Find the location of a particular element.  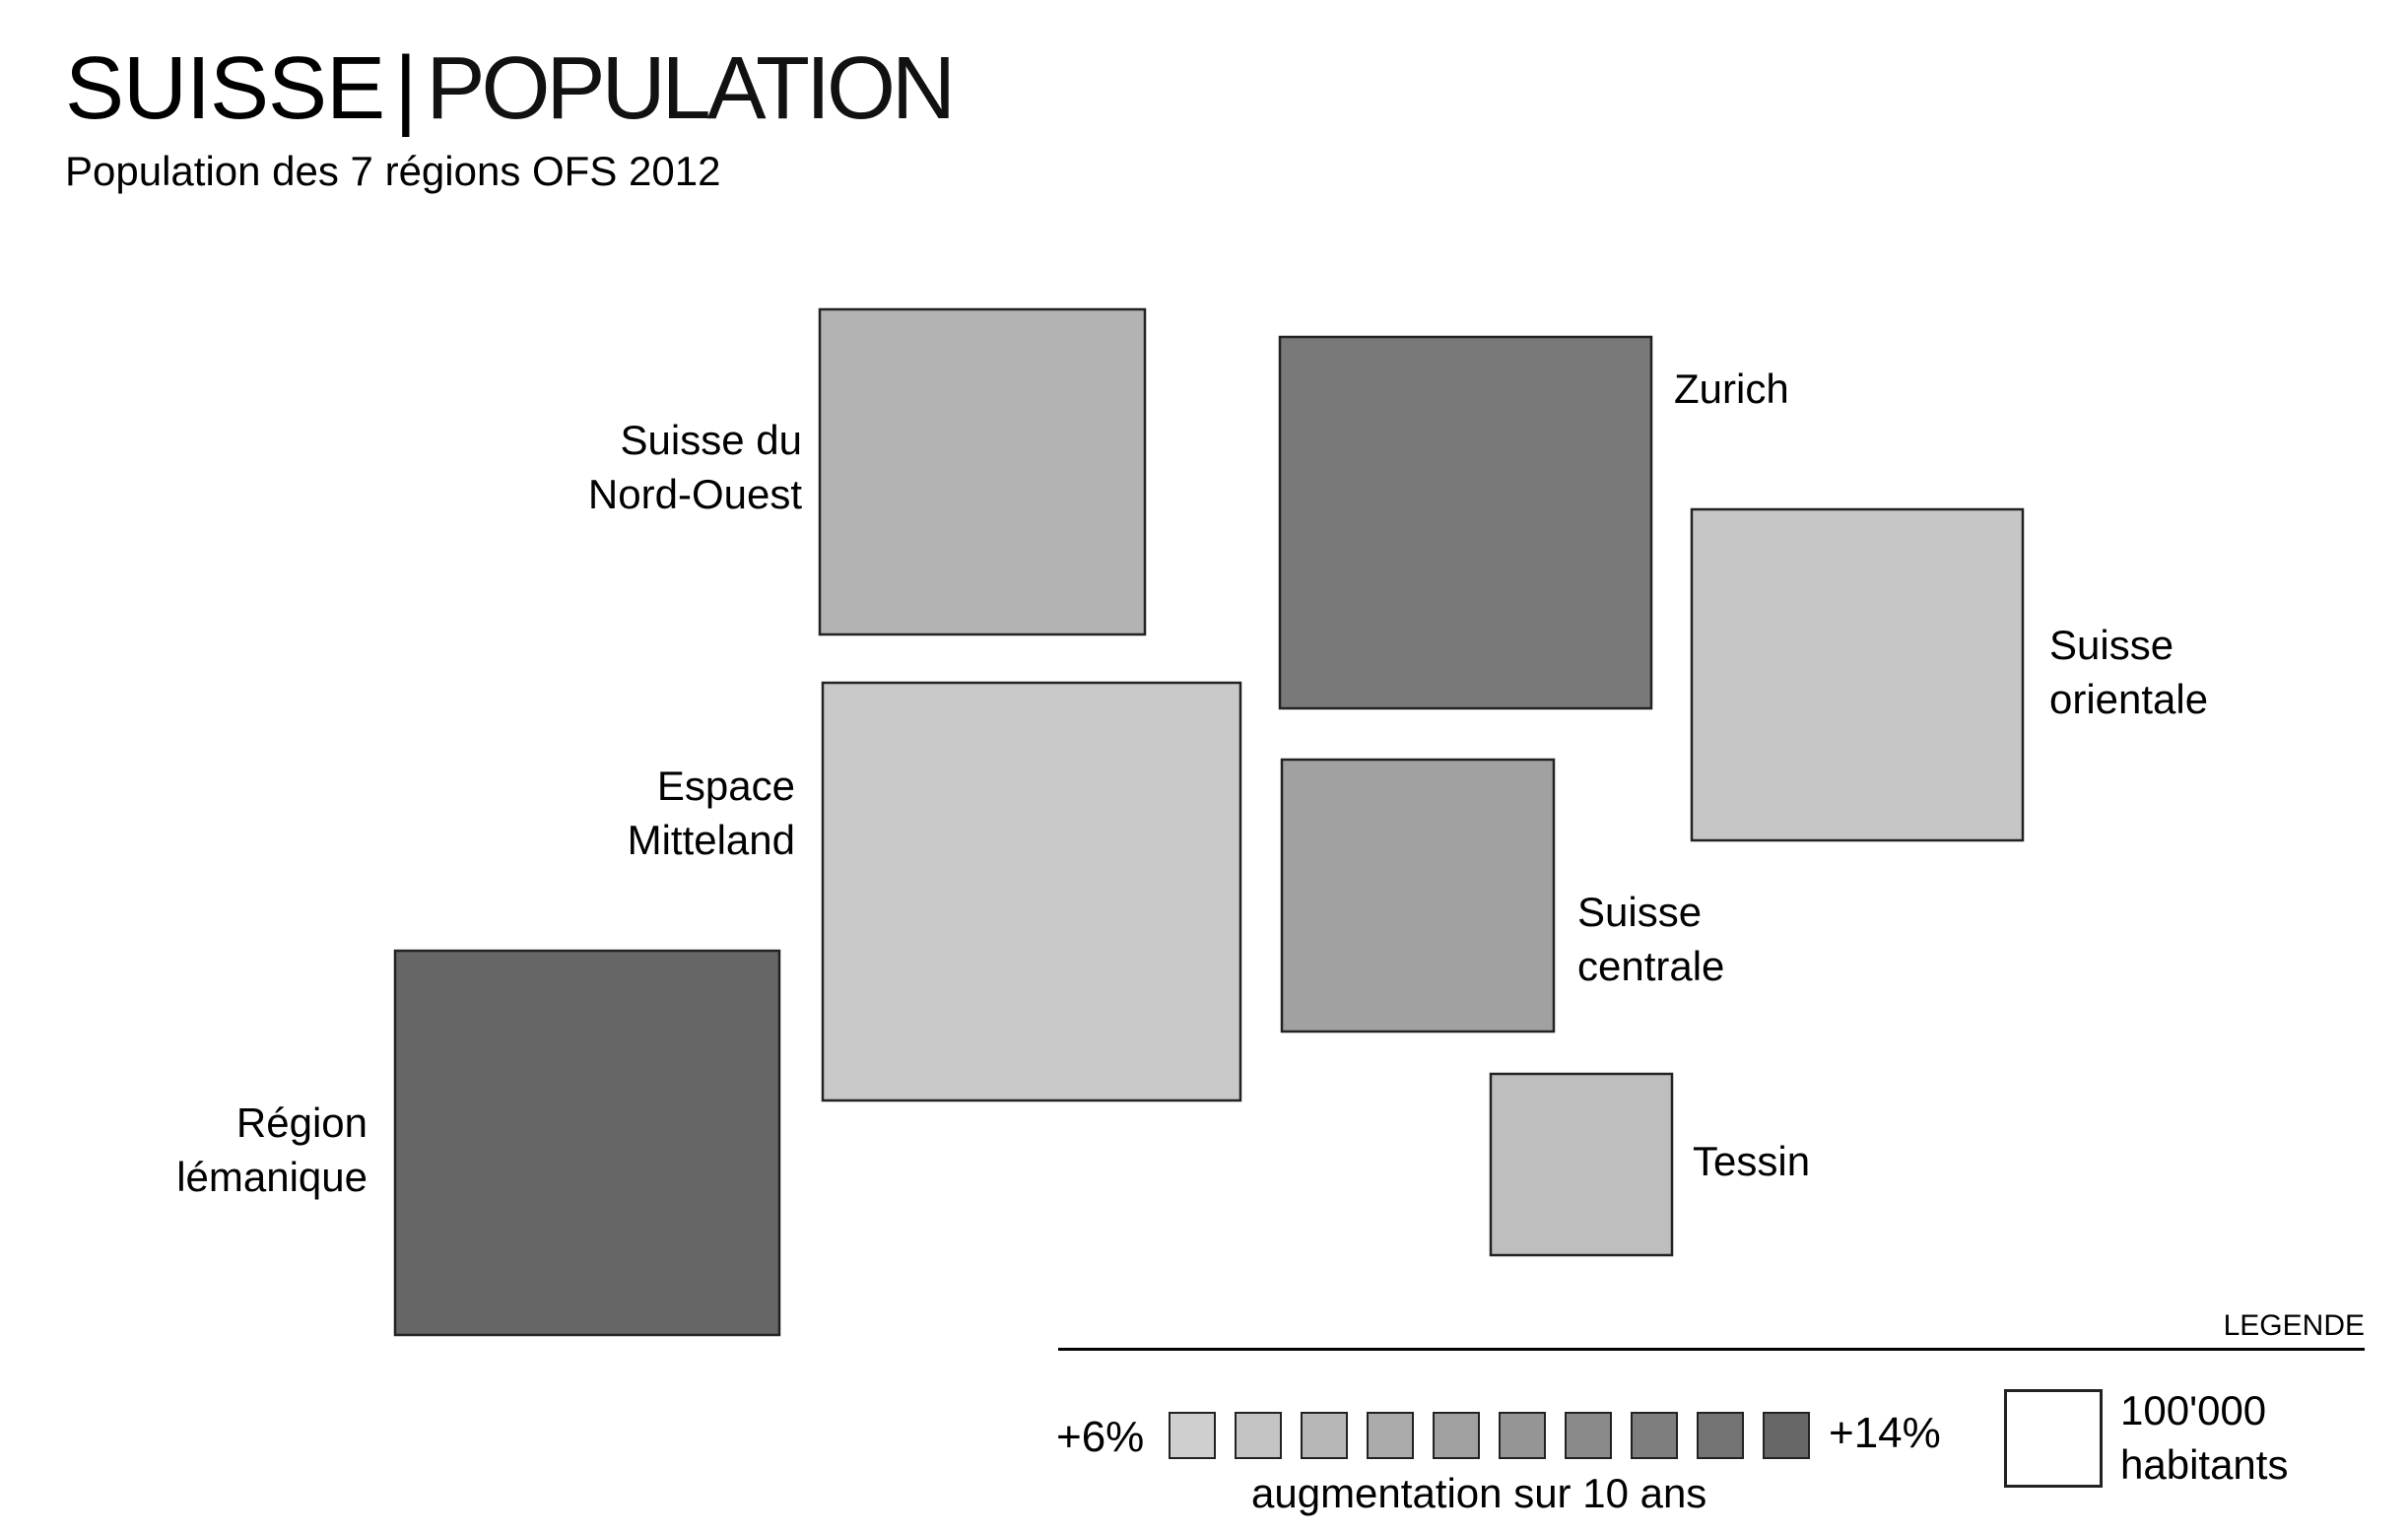

region-label-line: Zurich is located at coordinates (1731, 389).